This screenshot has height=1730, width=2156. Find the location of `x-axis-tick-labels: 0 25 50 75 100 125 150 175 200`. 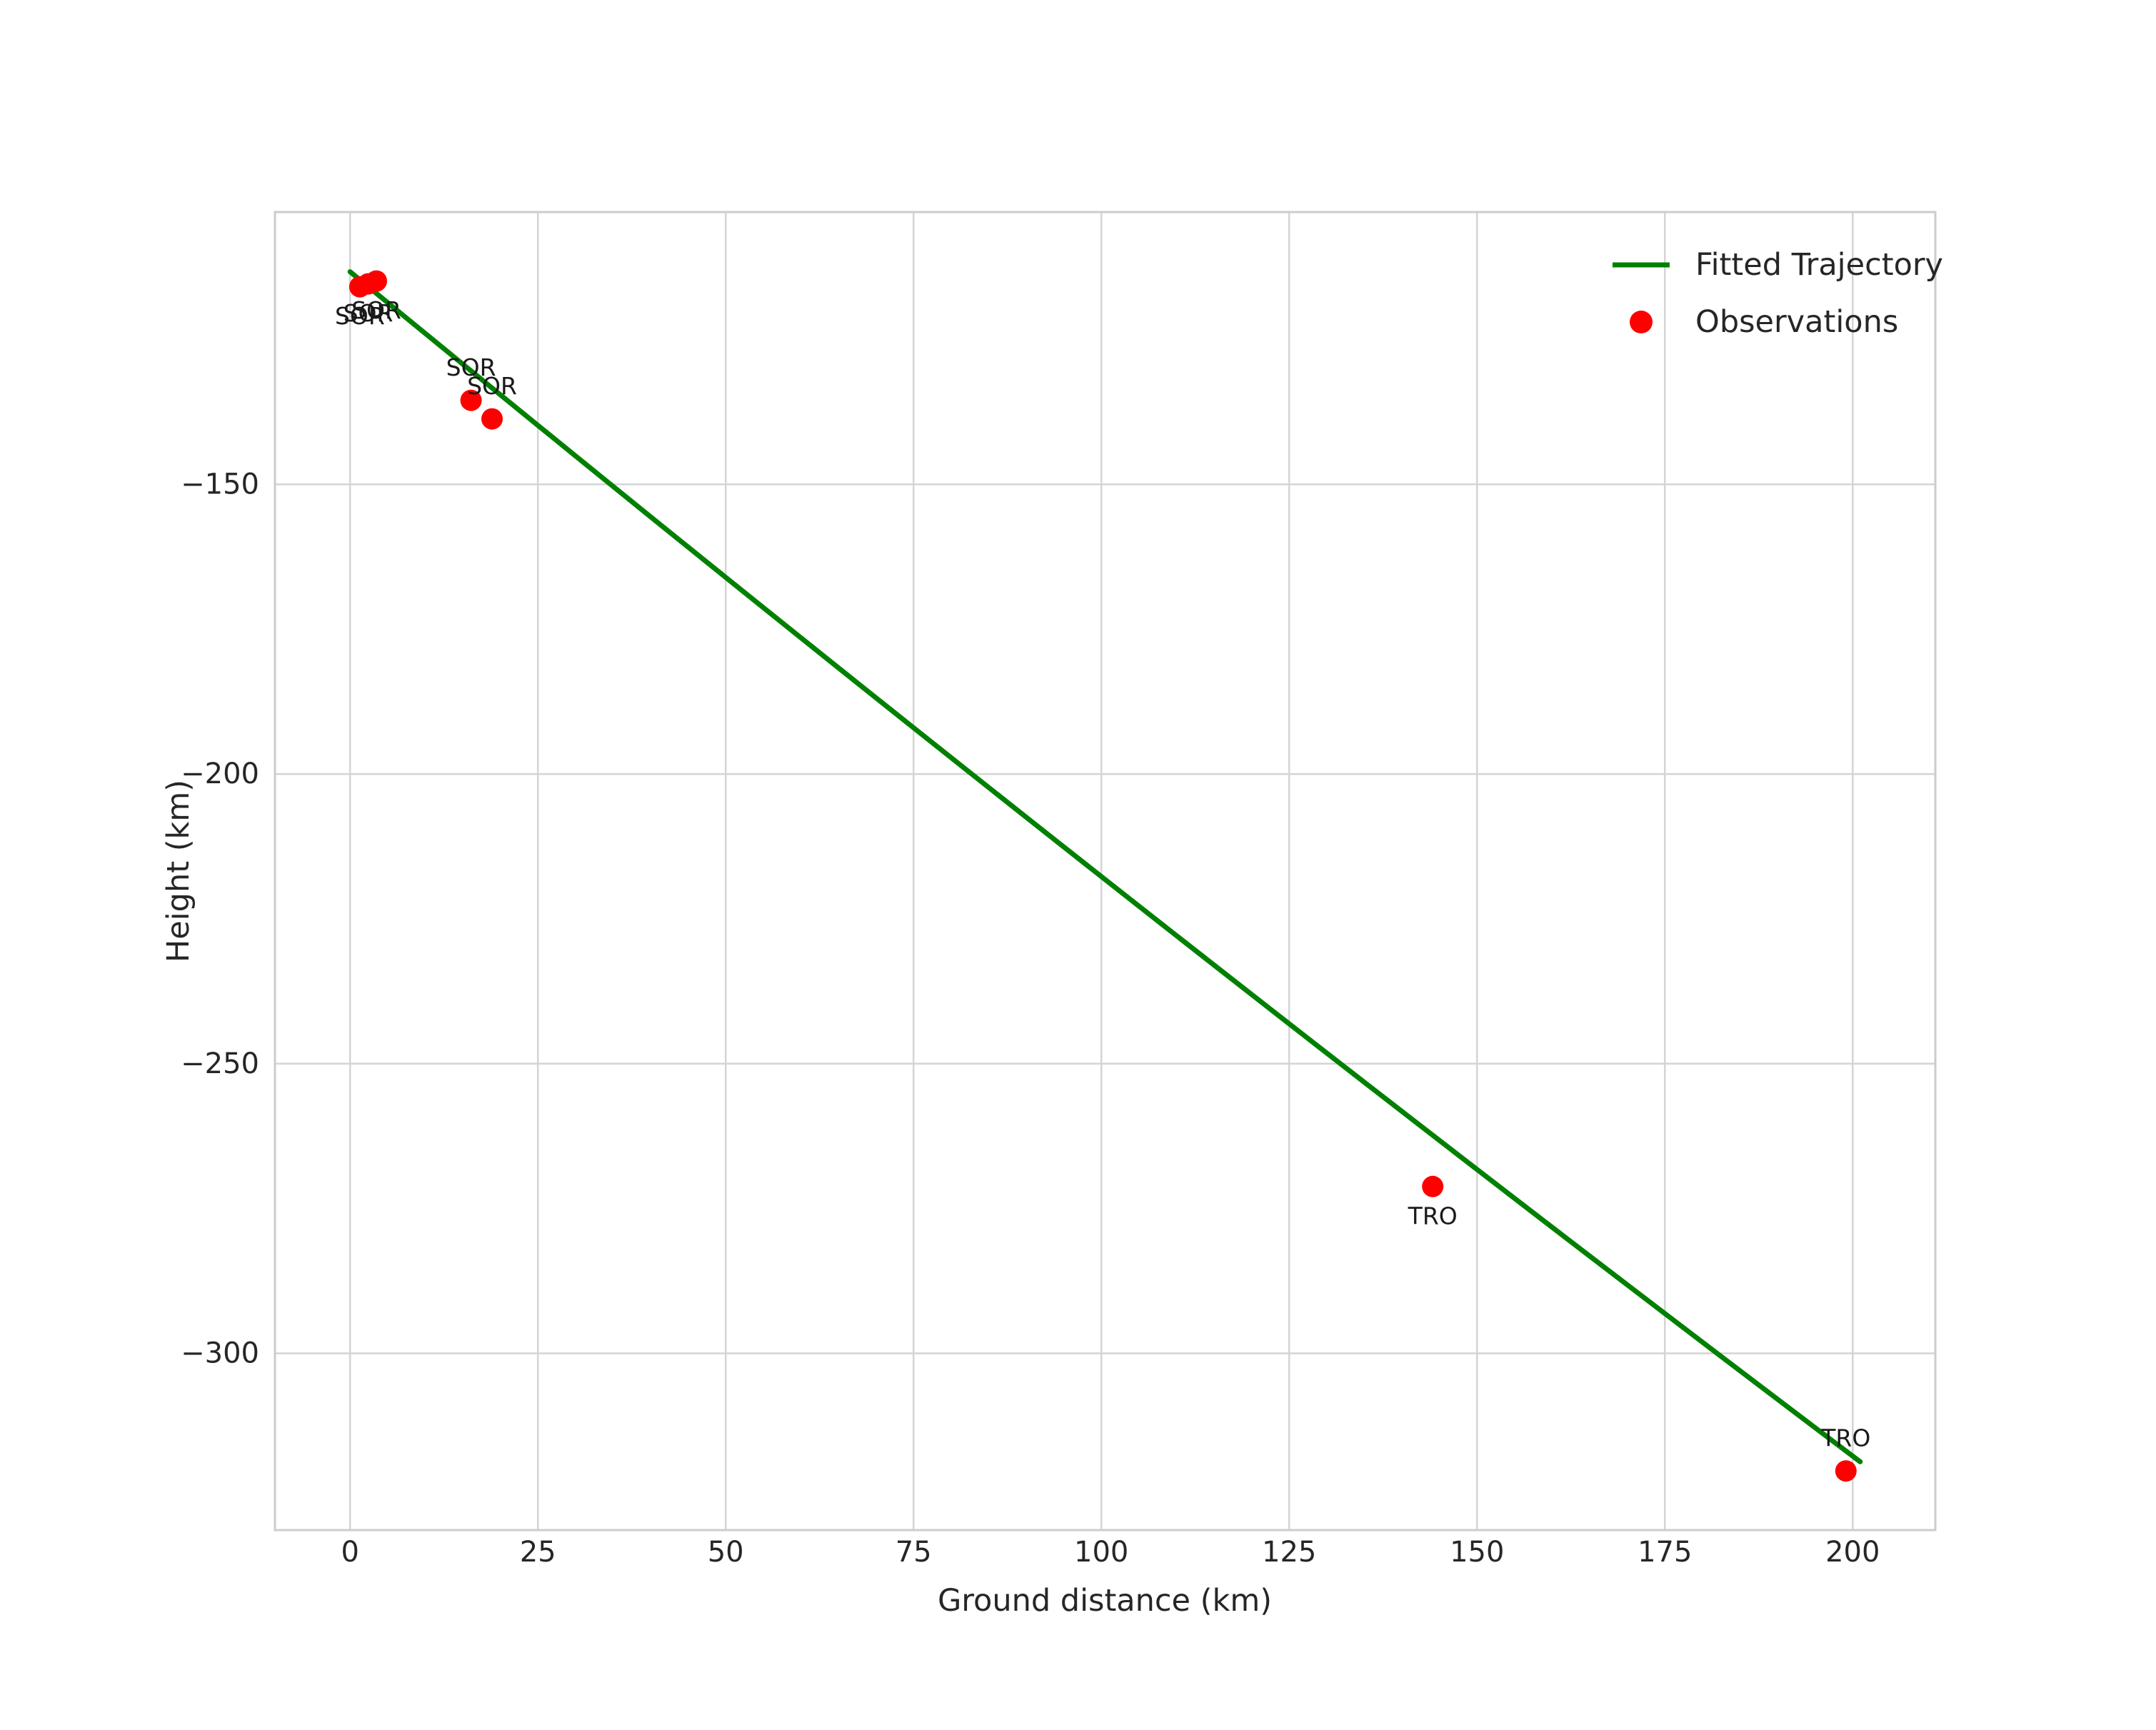

x-axis-tick-labels: 0 25 50 75 100 125 150 175 200 is located at coordinates (1111, 1552).